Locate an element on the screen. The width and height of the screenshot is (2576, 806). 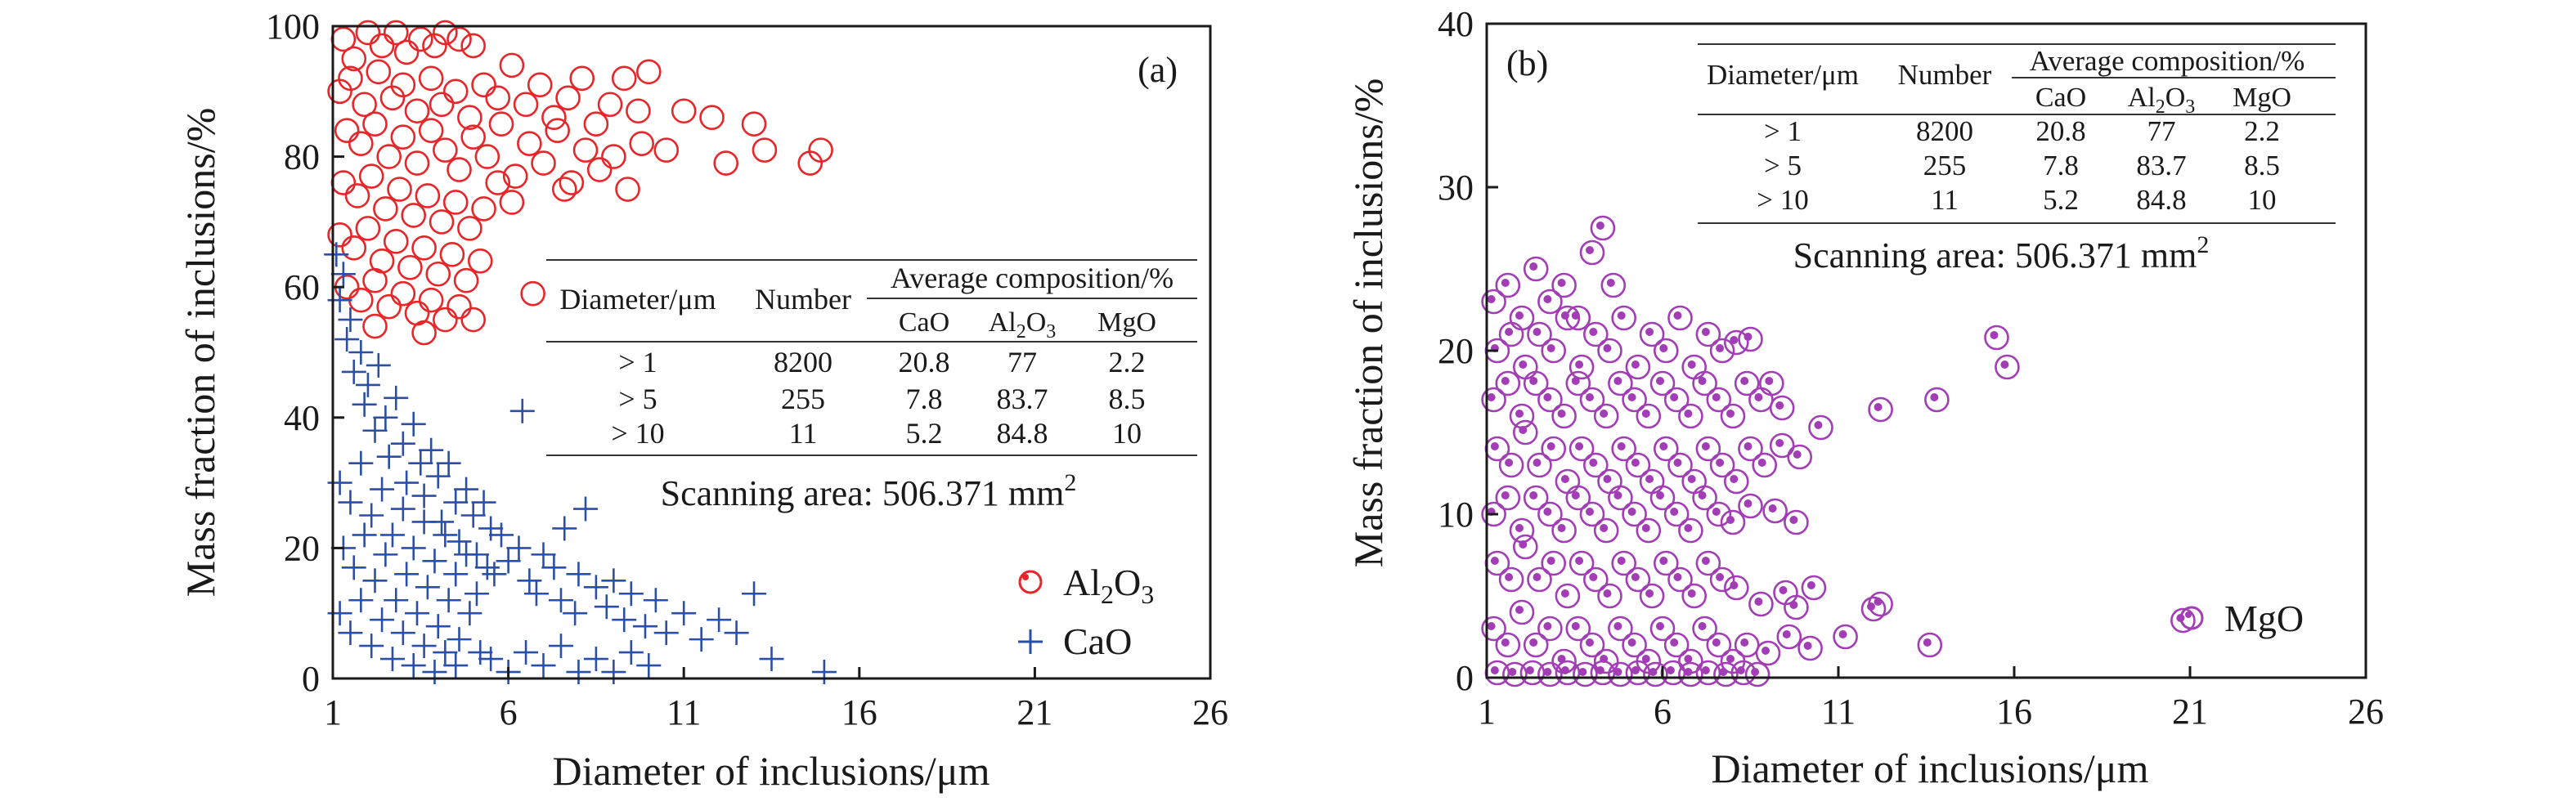
x-tick-label: 16 is located at coordinates (2014, 712).